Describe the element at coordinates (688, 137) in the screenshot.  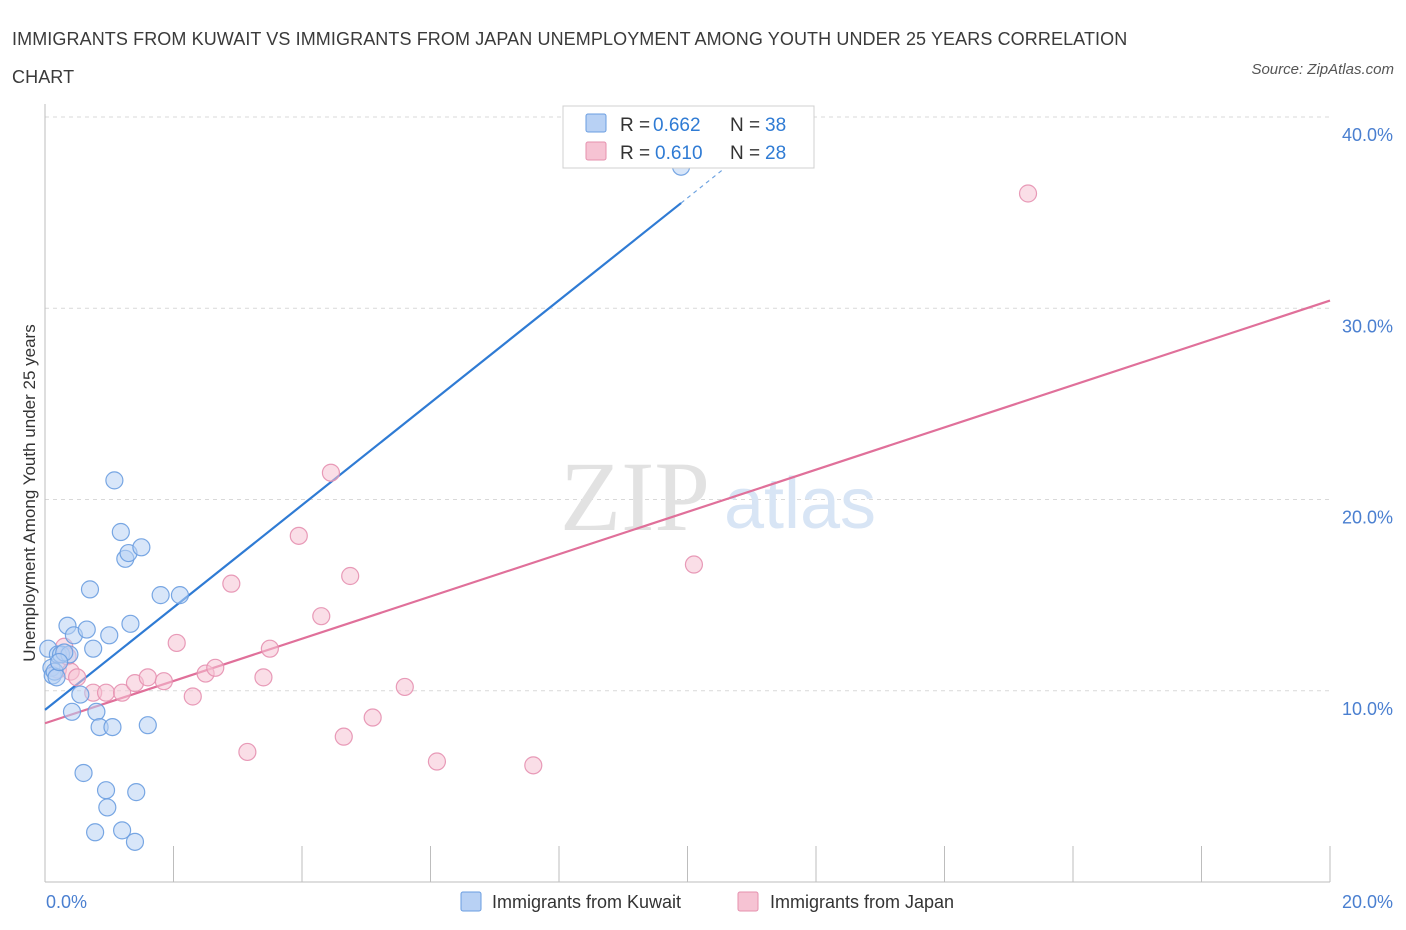
I see `top-legend: R = 0.662 N = 38 R = 0.610 N = 28` at that location.